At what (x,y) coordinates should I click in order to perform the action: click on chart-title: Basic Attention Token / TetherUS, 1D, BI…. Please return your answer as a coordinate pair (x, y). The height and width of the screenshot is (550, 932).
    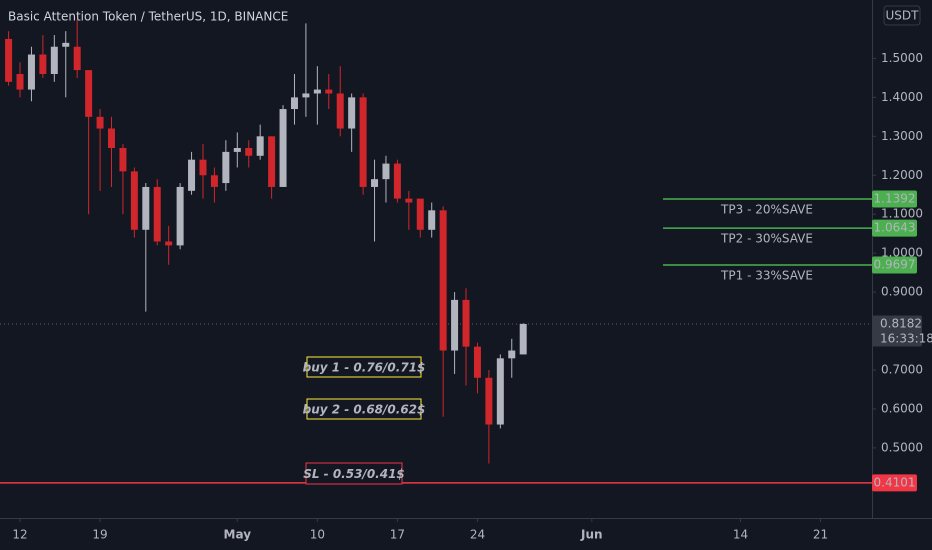
    Looking at the image, I should click on (148, 17).